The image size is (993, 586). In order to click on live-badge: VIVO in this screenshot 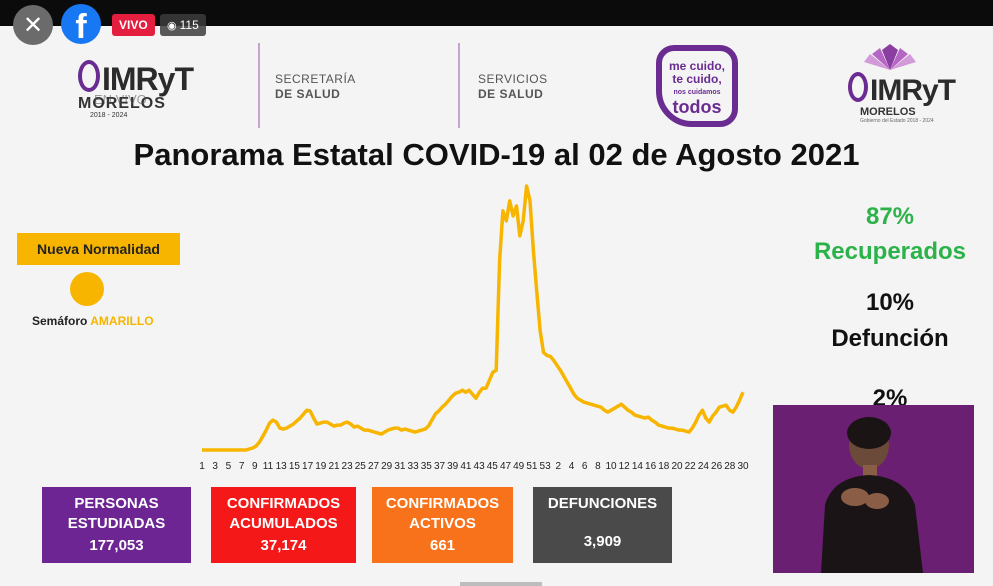, I will do `click(133, 25)`.